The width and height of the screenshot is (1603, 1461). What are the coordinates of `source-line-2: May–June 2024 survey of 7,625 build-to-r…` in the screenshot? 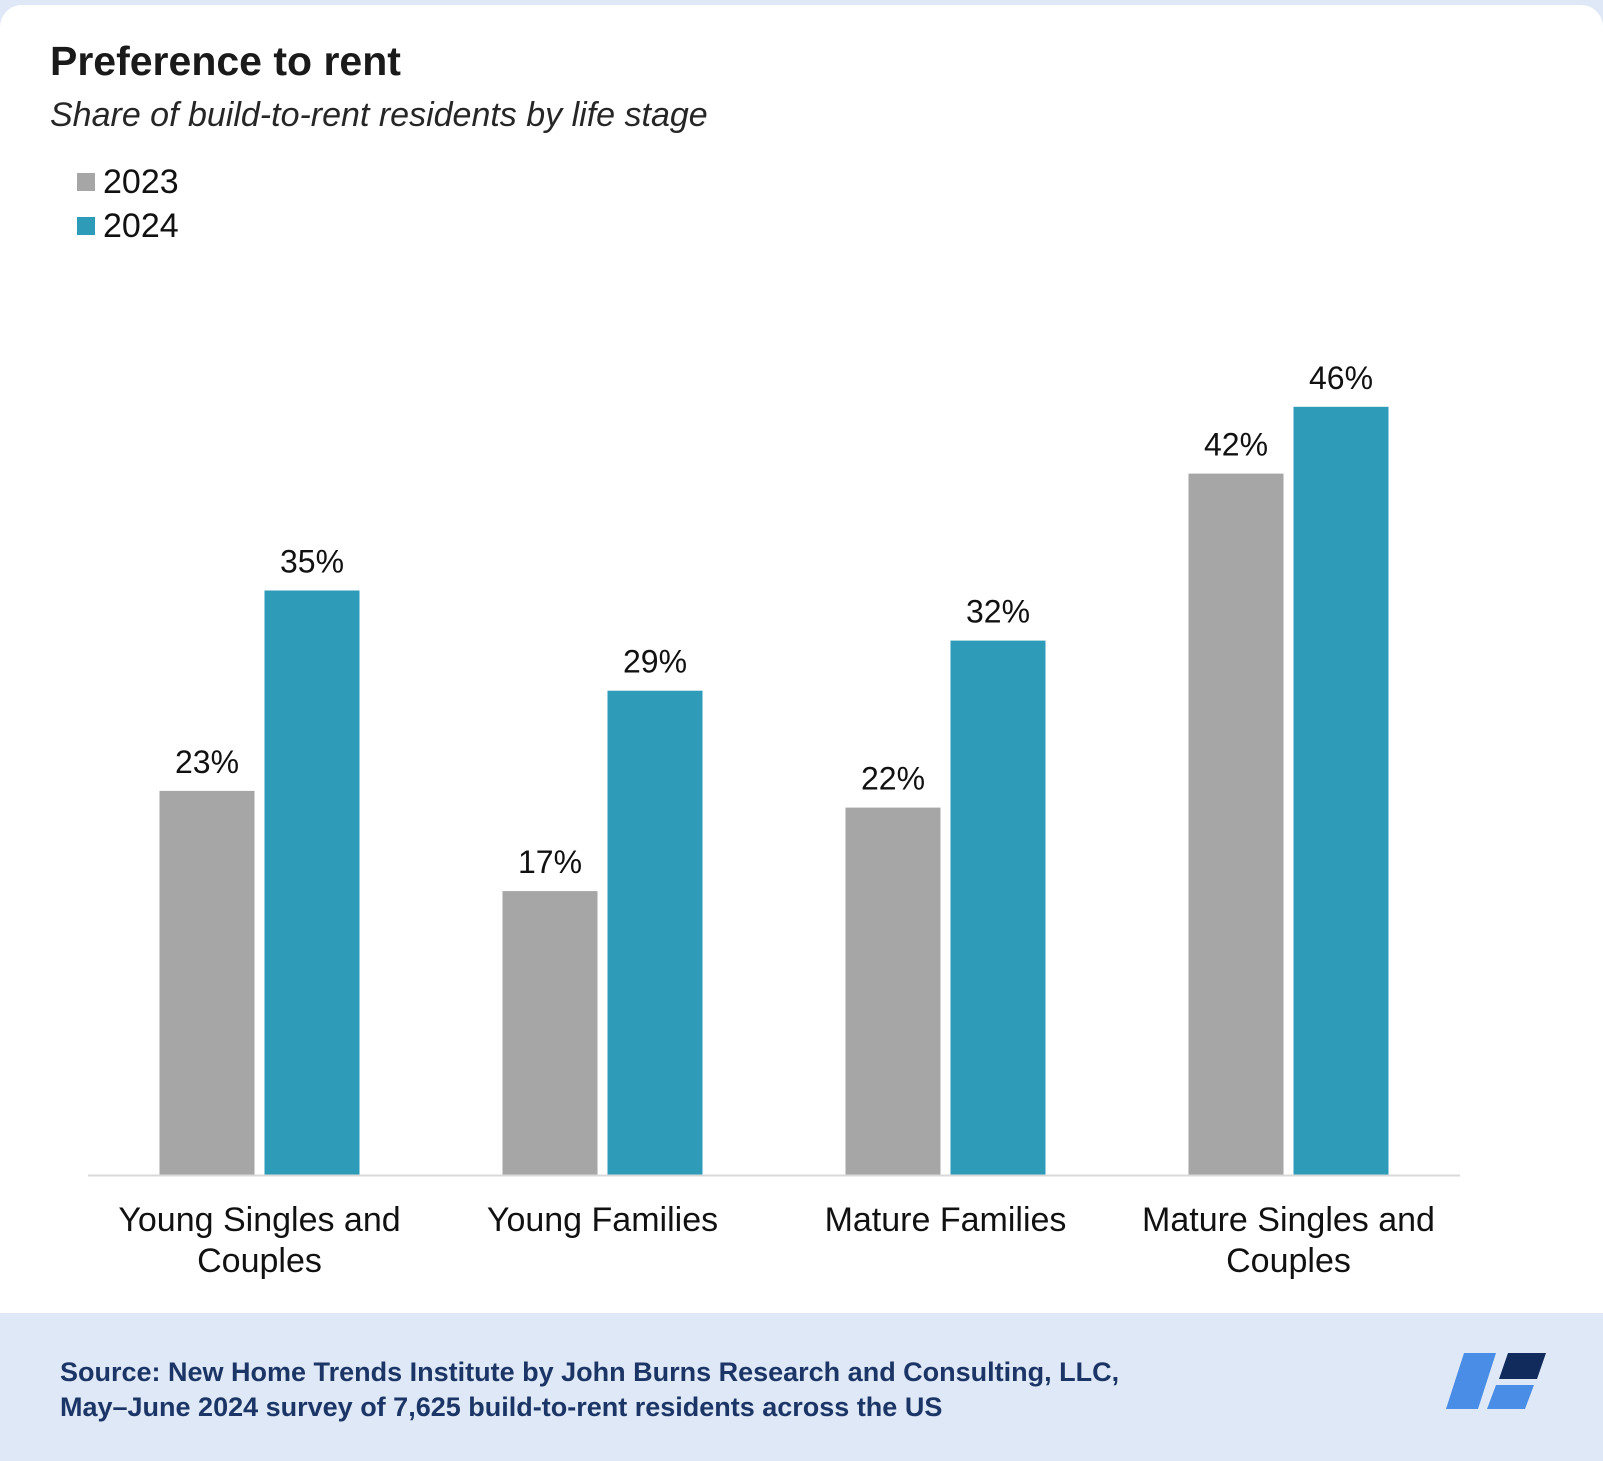 It's located at (501, 1407).